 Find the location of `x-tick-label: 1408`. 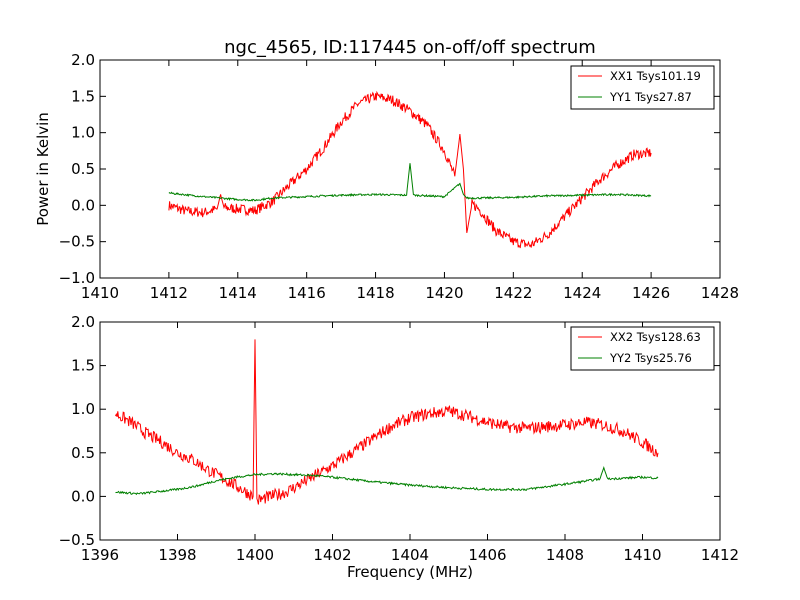

x-tick-label: 1408 is located at coordinates (565, 555).